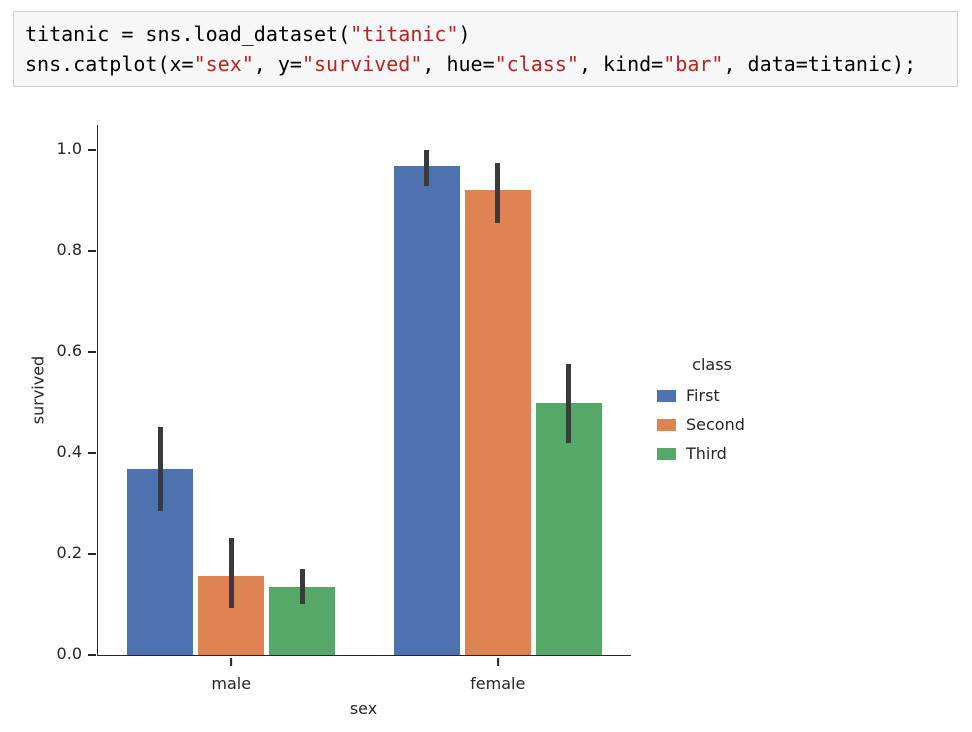 The width and height of the screenshot is (972, 732). I want to click on legend-swatch-third, so click(666, 453).